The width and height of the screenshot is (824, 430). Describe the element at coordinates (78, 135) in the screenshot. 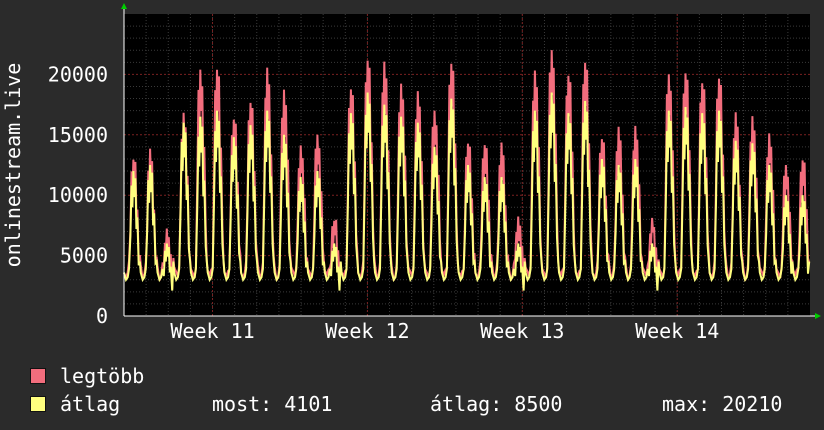

I see `y-tick-label: 15000` at that location.